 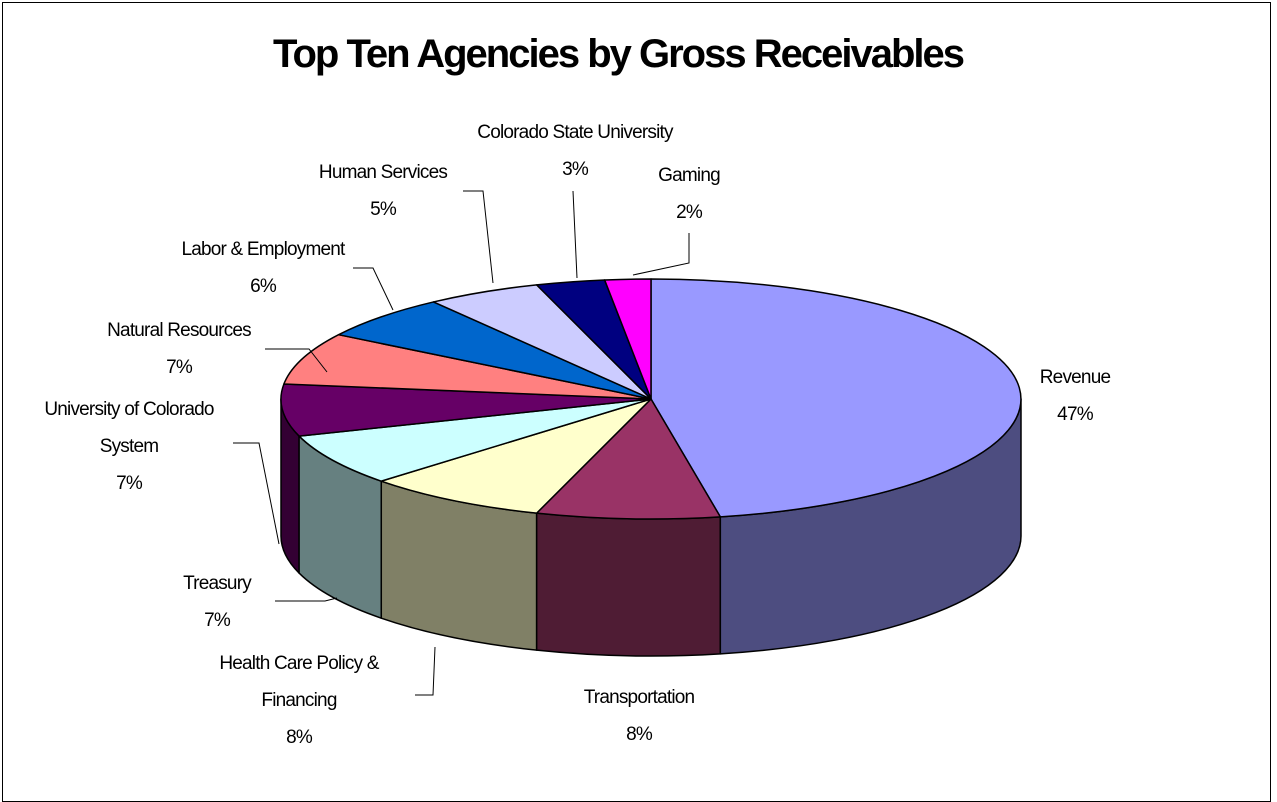 What do you see at coordinates (689, 175) in the screenshot?
I see `slice-label-gaming: Gaming` at bounding box center [689, 175].